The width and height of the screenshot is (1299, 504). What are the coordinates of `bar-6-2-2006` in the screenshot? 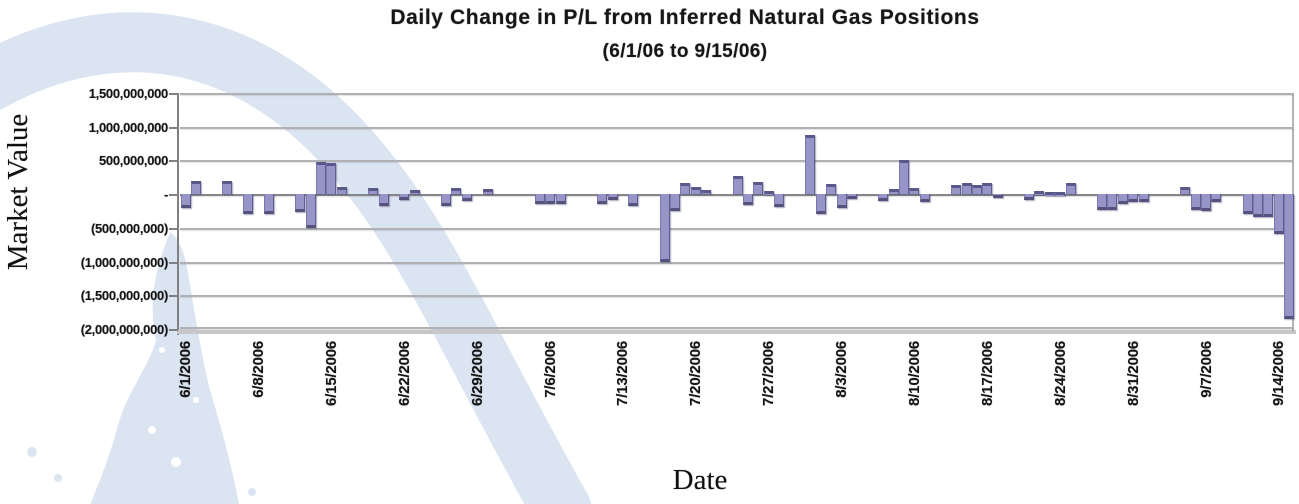 It's located at (196, 187).